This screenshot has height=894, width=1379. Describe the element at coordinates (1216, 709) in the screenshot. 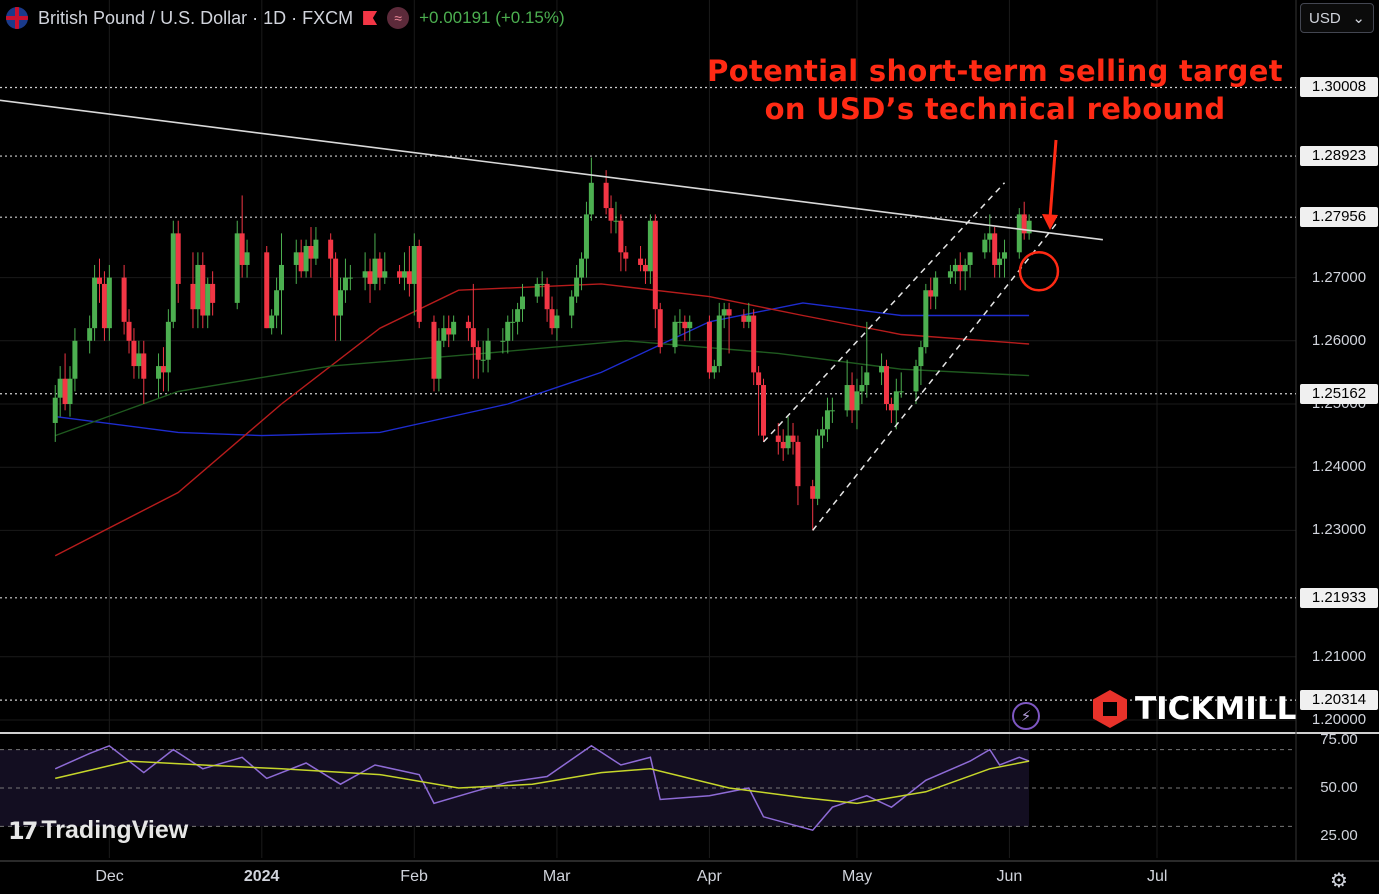

I see `tickmill-wordmark: TICKMILL` at that location.